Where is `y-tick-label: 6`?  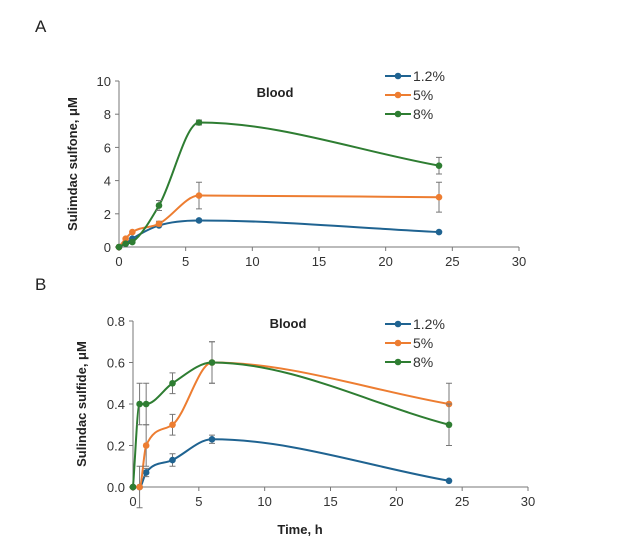 y-tick-label: 6 is located at coordinates (107, 147).